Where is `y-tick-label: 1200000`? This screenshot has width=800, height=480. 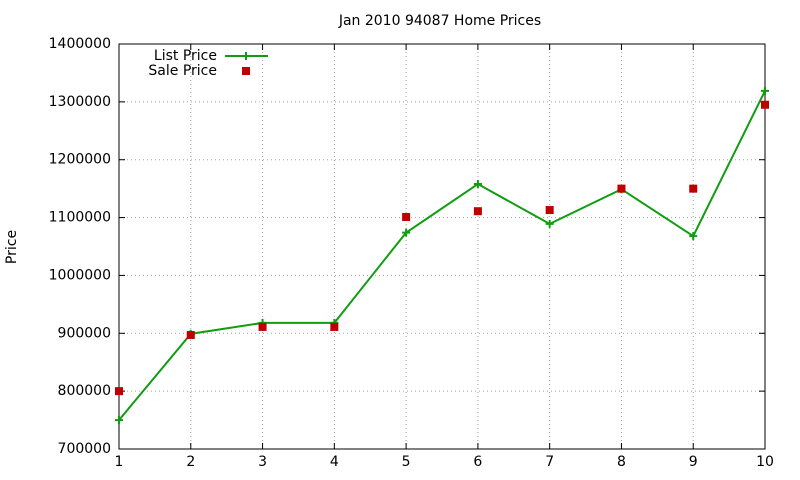 y-tick-label: 1200000 is located at coordinates (80, 160).